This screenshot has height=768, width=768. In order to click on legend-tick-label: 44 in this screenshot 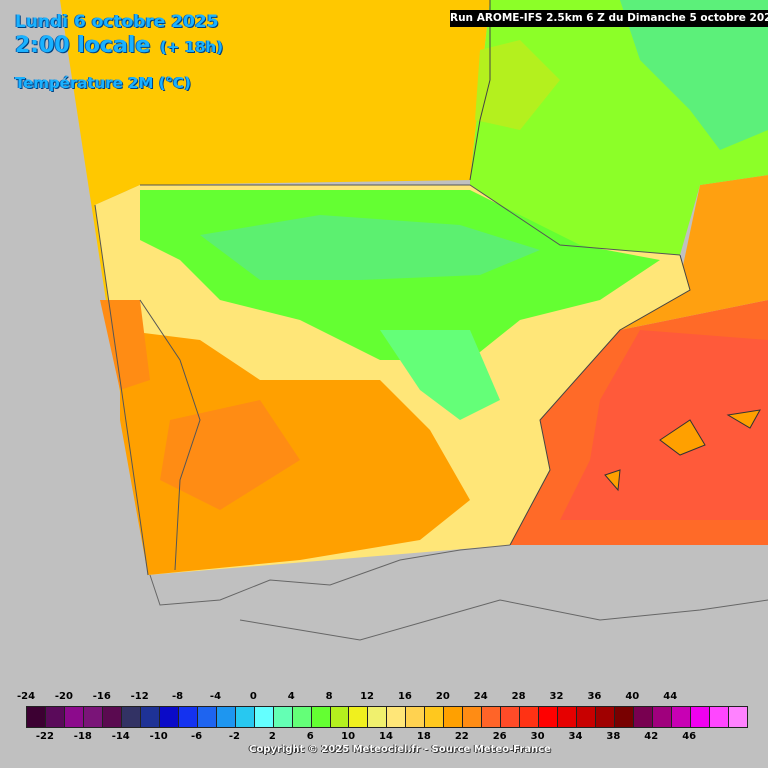, I will do `click(670, 696)`.